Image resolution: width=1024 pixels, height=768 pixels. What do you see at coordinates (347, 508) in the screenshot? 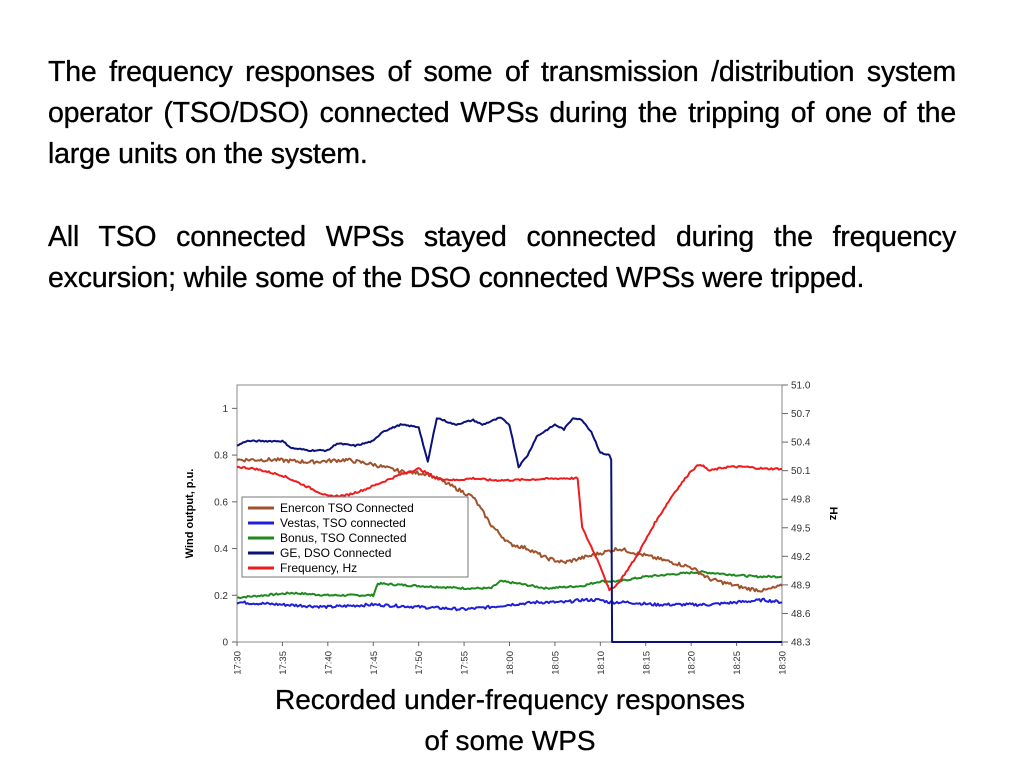
I see `legend-label: Enercon TSO Connected` at bounding box center [347, 508].